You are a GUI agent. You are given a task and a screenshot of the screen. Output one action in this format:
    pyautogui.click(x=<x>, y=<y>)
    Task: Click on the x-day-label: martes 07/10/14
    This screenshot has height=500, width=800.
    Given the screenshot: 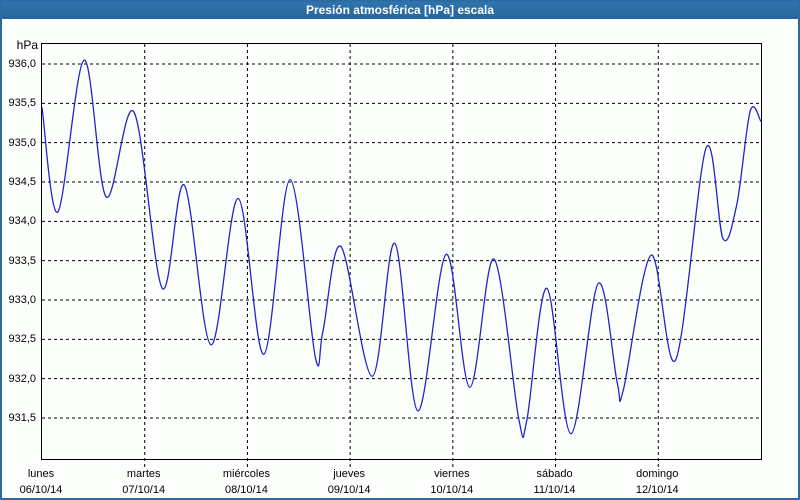 What is the action you would take?
    pyautogui.click(x=144, y=482)
    